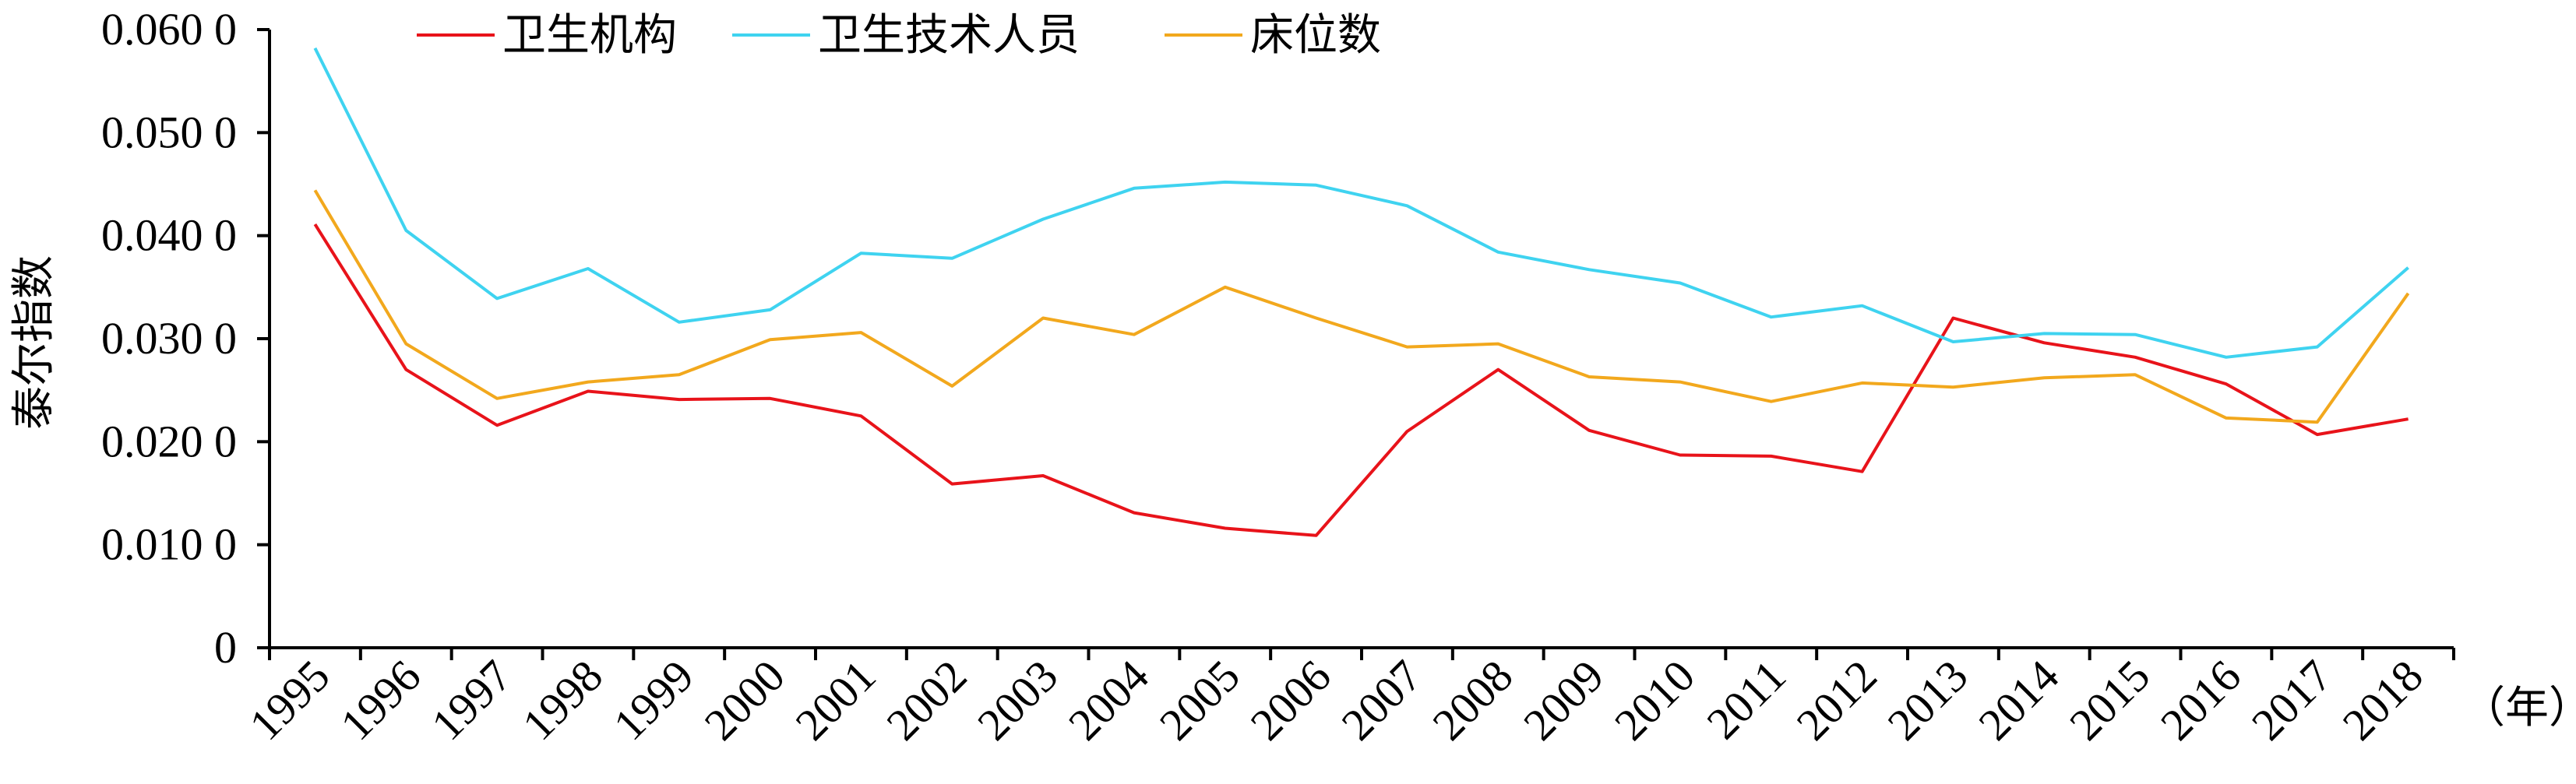  Describe the element at coordinates (1291, 700) in the screenshot. I see `x-tick-label: 2006` at that location.